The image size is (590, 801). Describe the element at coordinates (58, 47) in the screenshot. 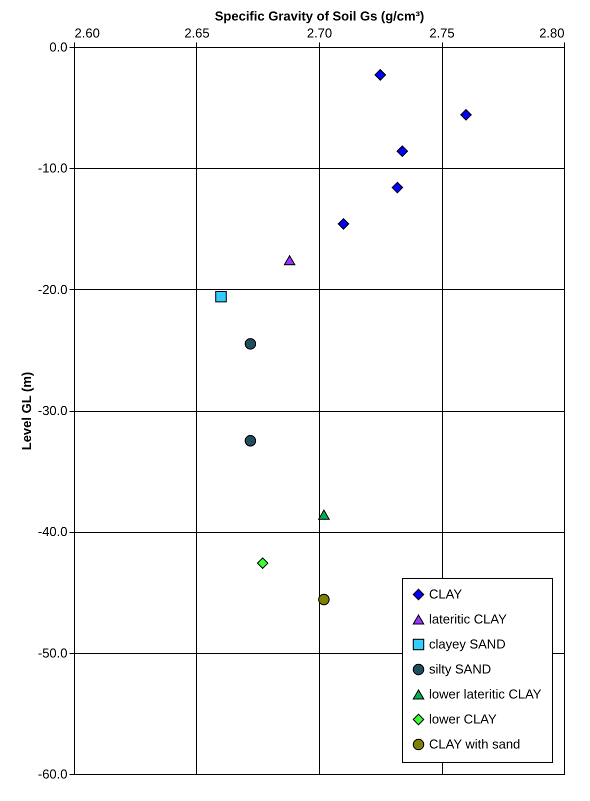

I see `y-tick-label: 0.0` at that location.